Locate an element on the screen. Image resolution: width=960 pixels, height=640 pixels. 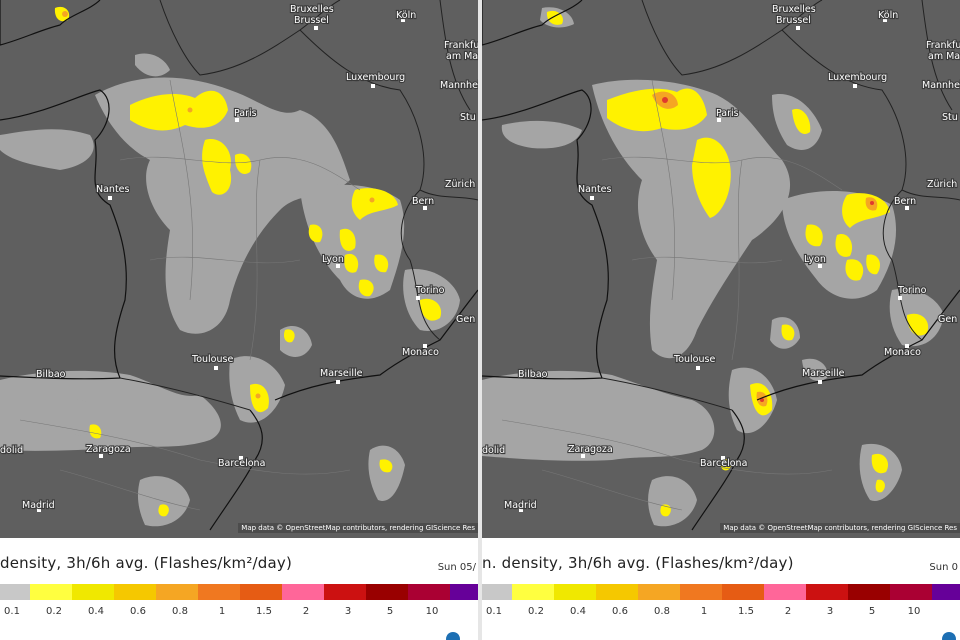
panel-divider is located at coordinates (480, 320).